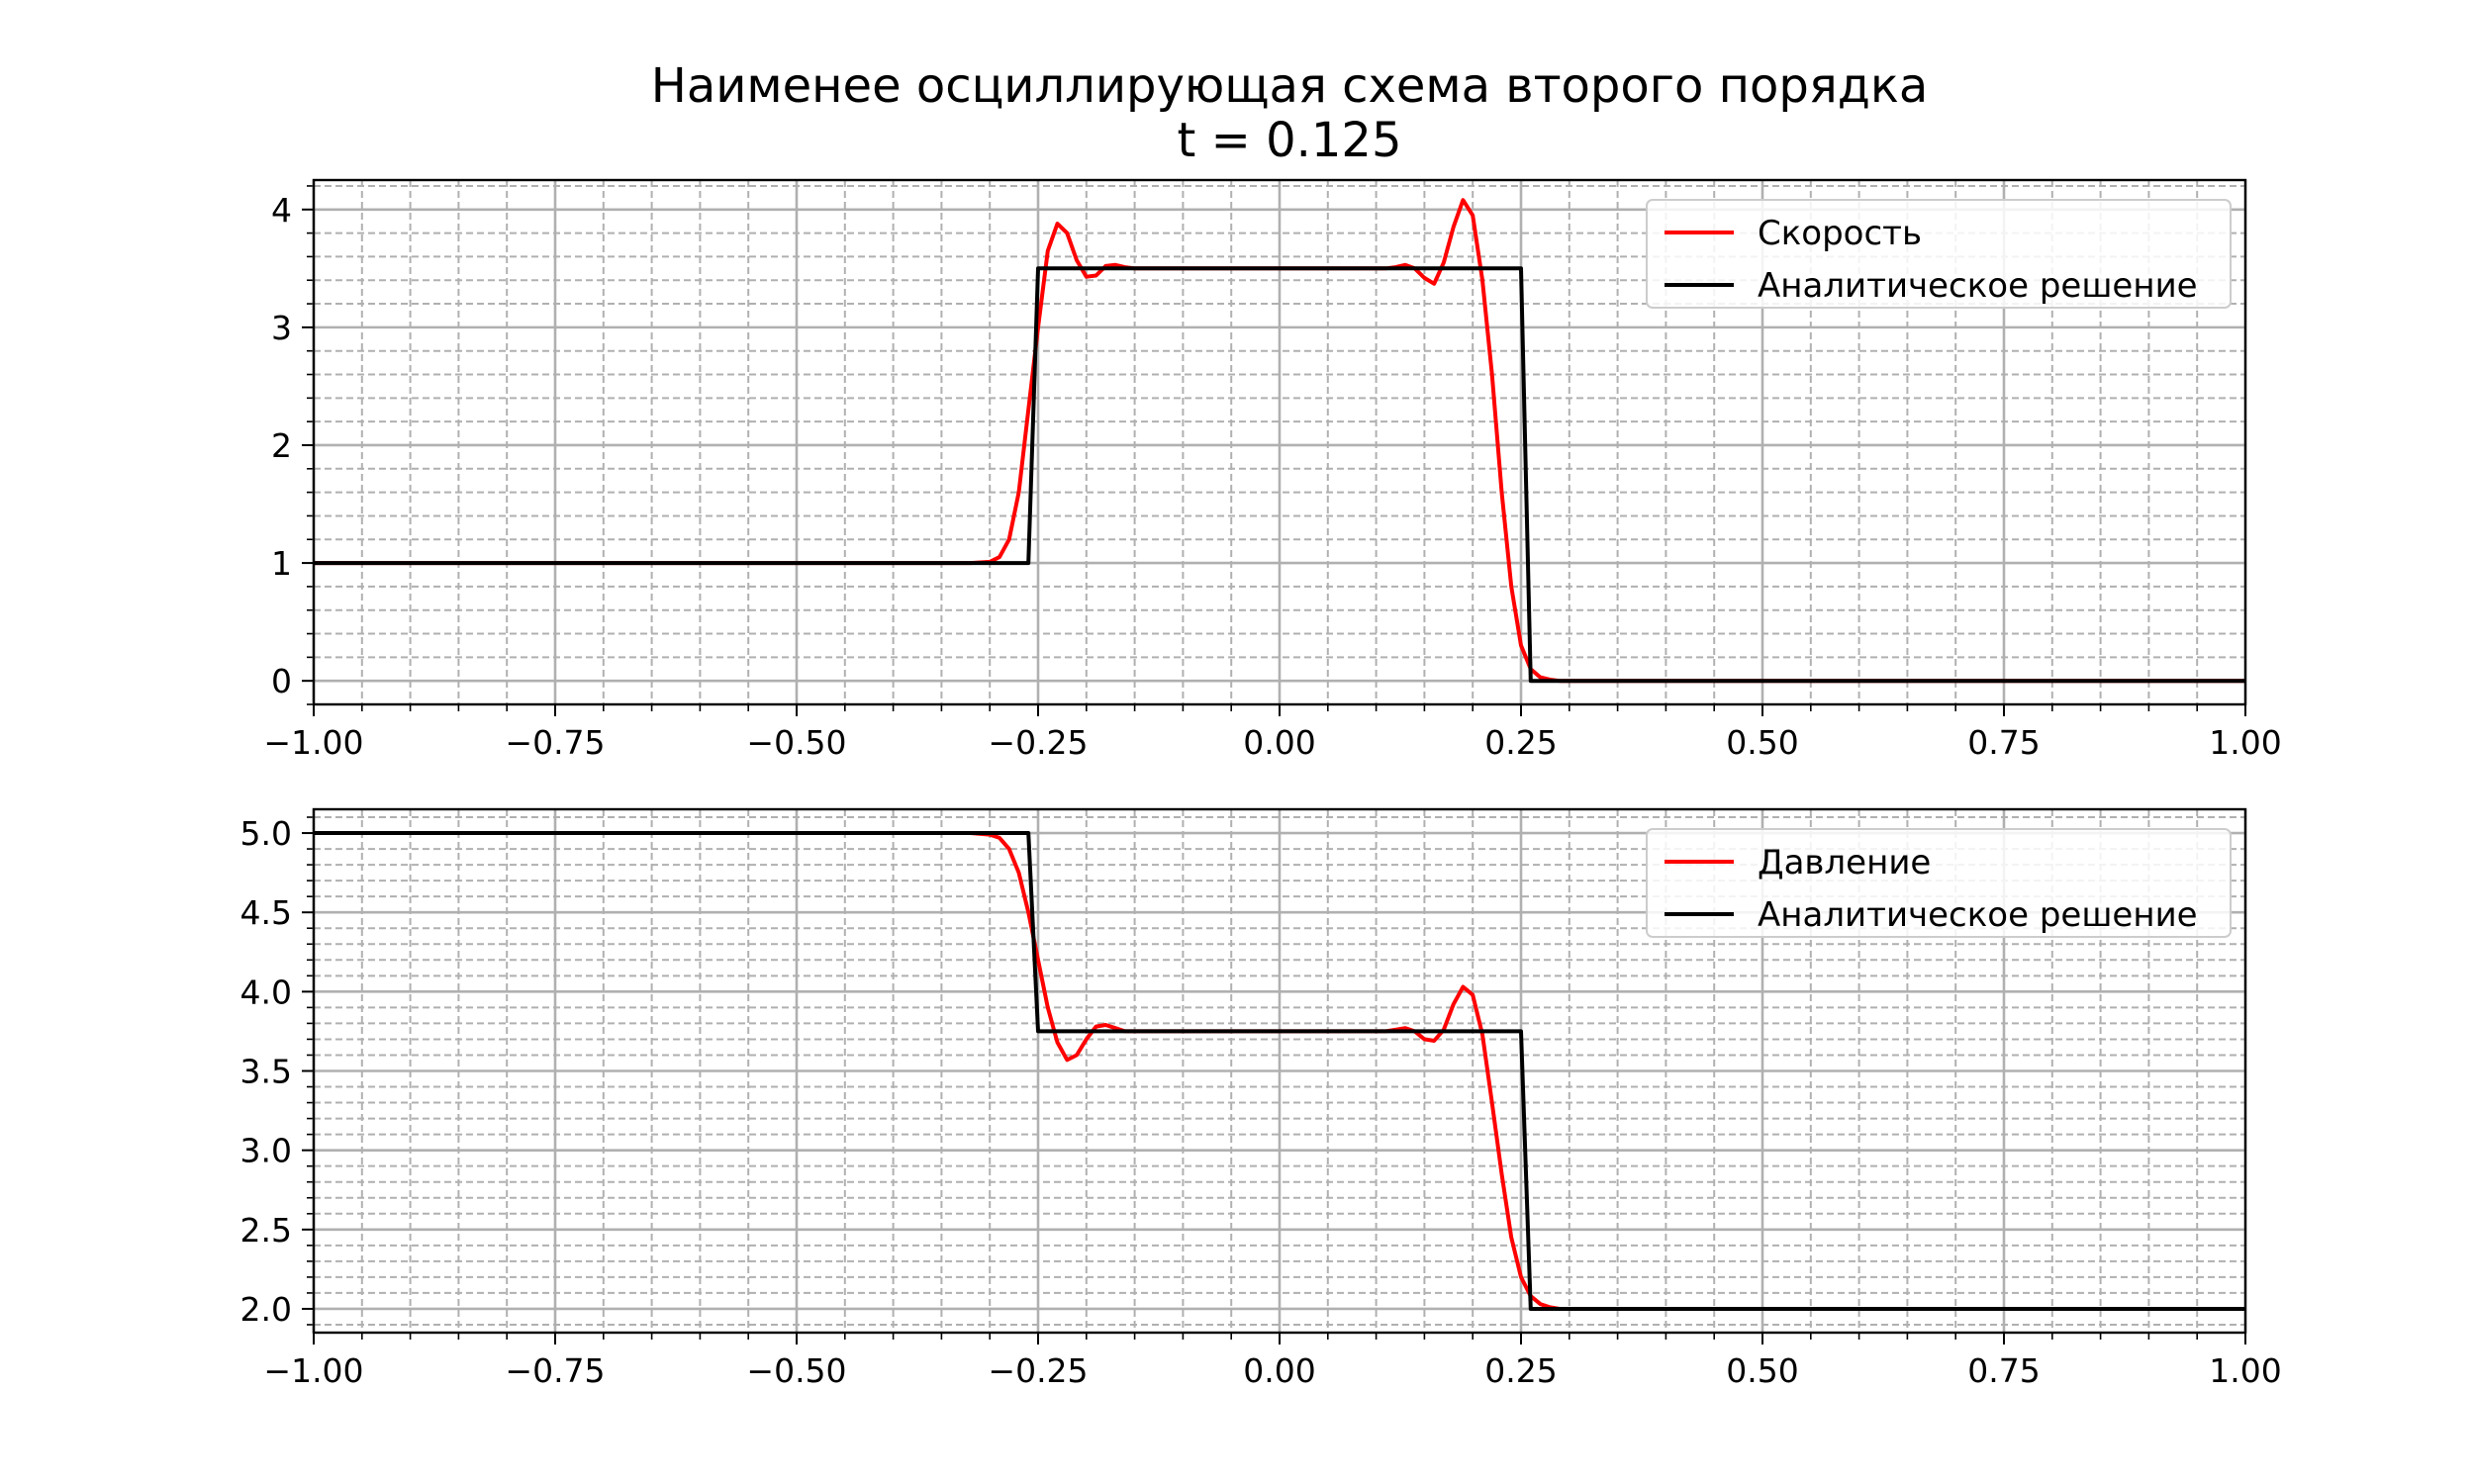 Image resolution: width=2474 pixels, height=1484 pixels. What do you see at coordinates (266, 1230) in the screenshot?
I see `y-tick-label: 2.5` at bounding box center [266, 1230].